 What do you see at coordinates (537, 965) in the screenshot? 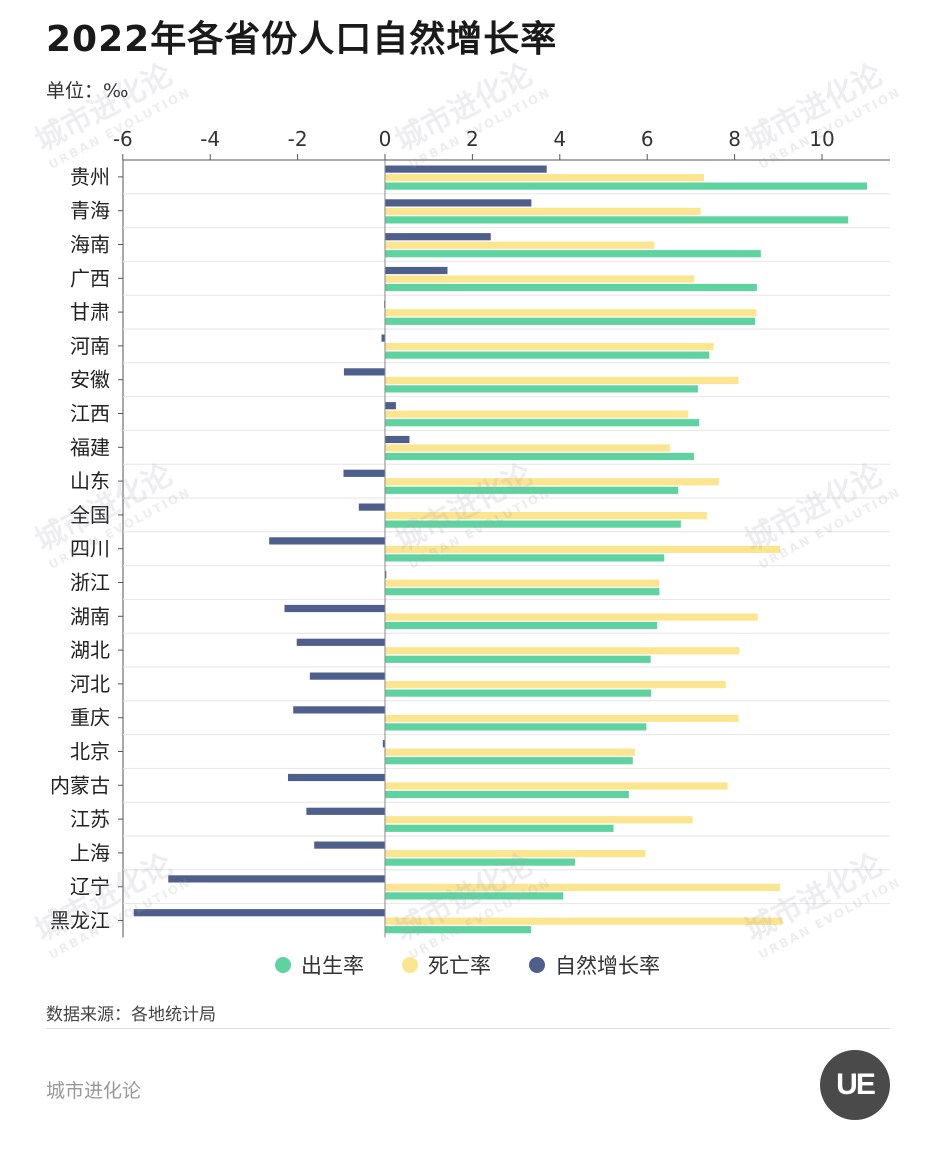
I see `legend-dot-growth` at bounding box center [537, 965].